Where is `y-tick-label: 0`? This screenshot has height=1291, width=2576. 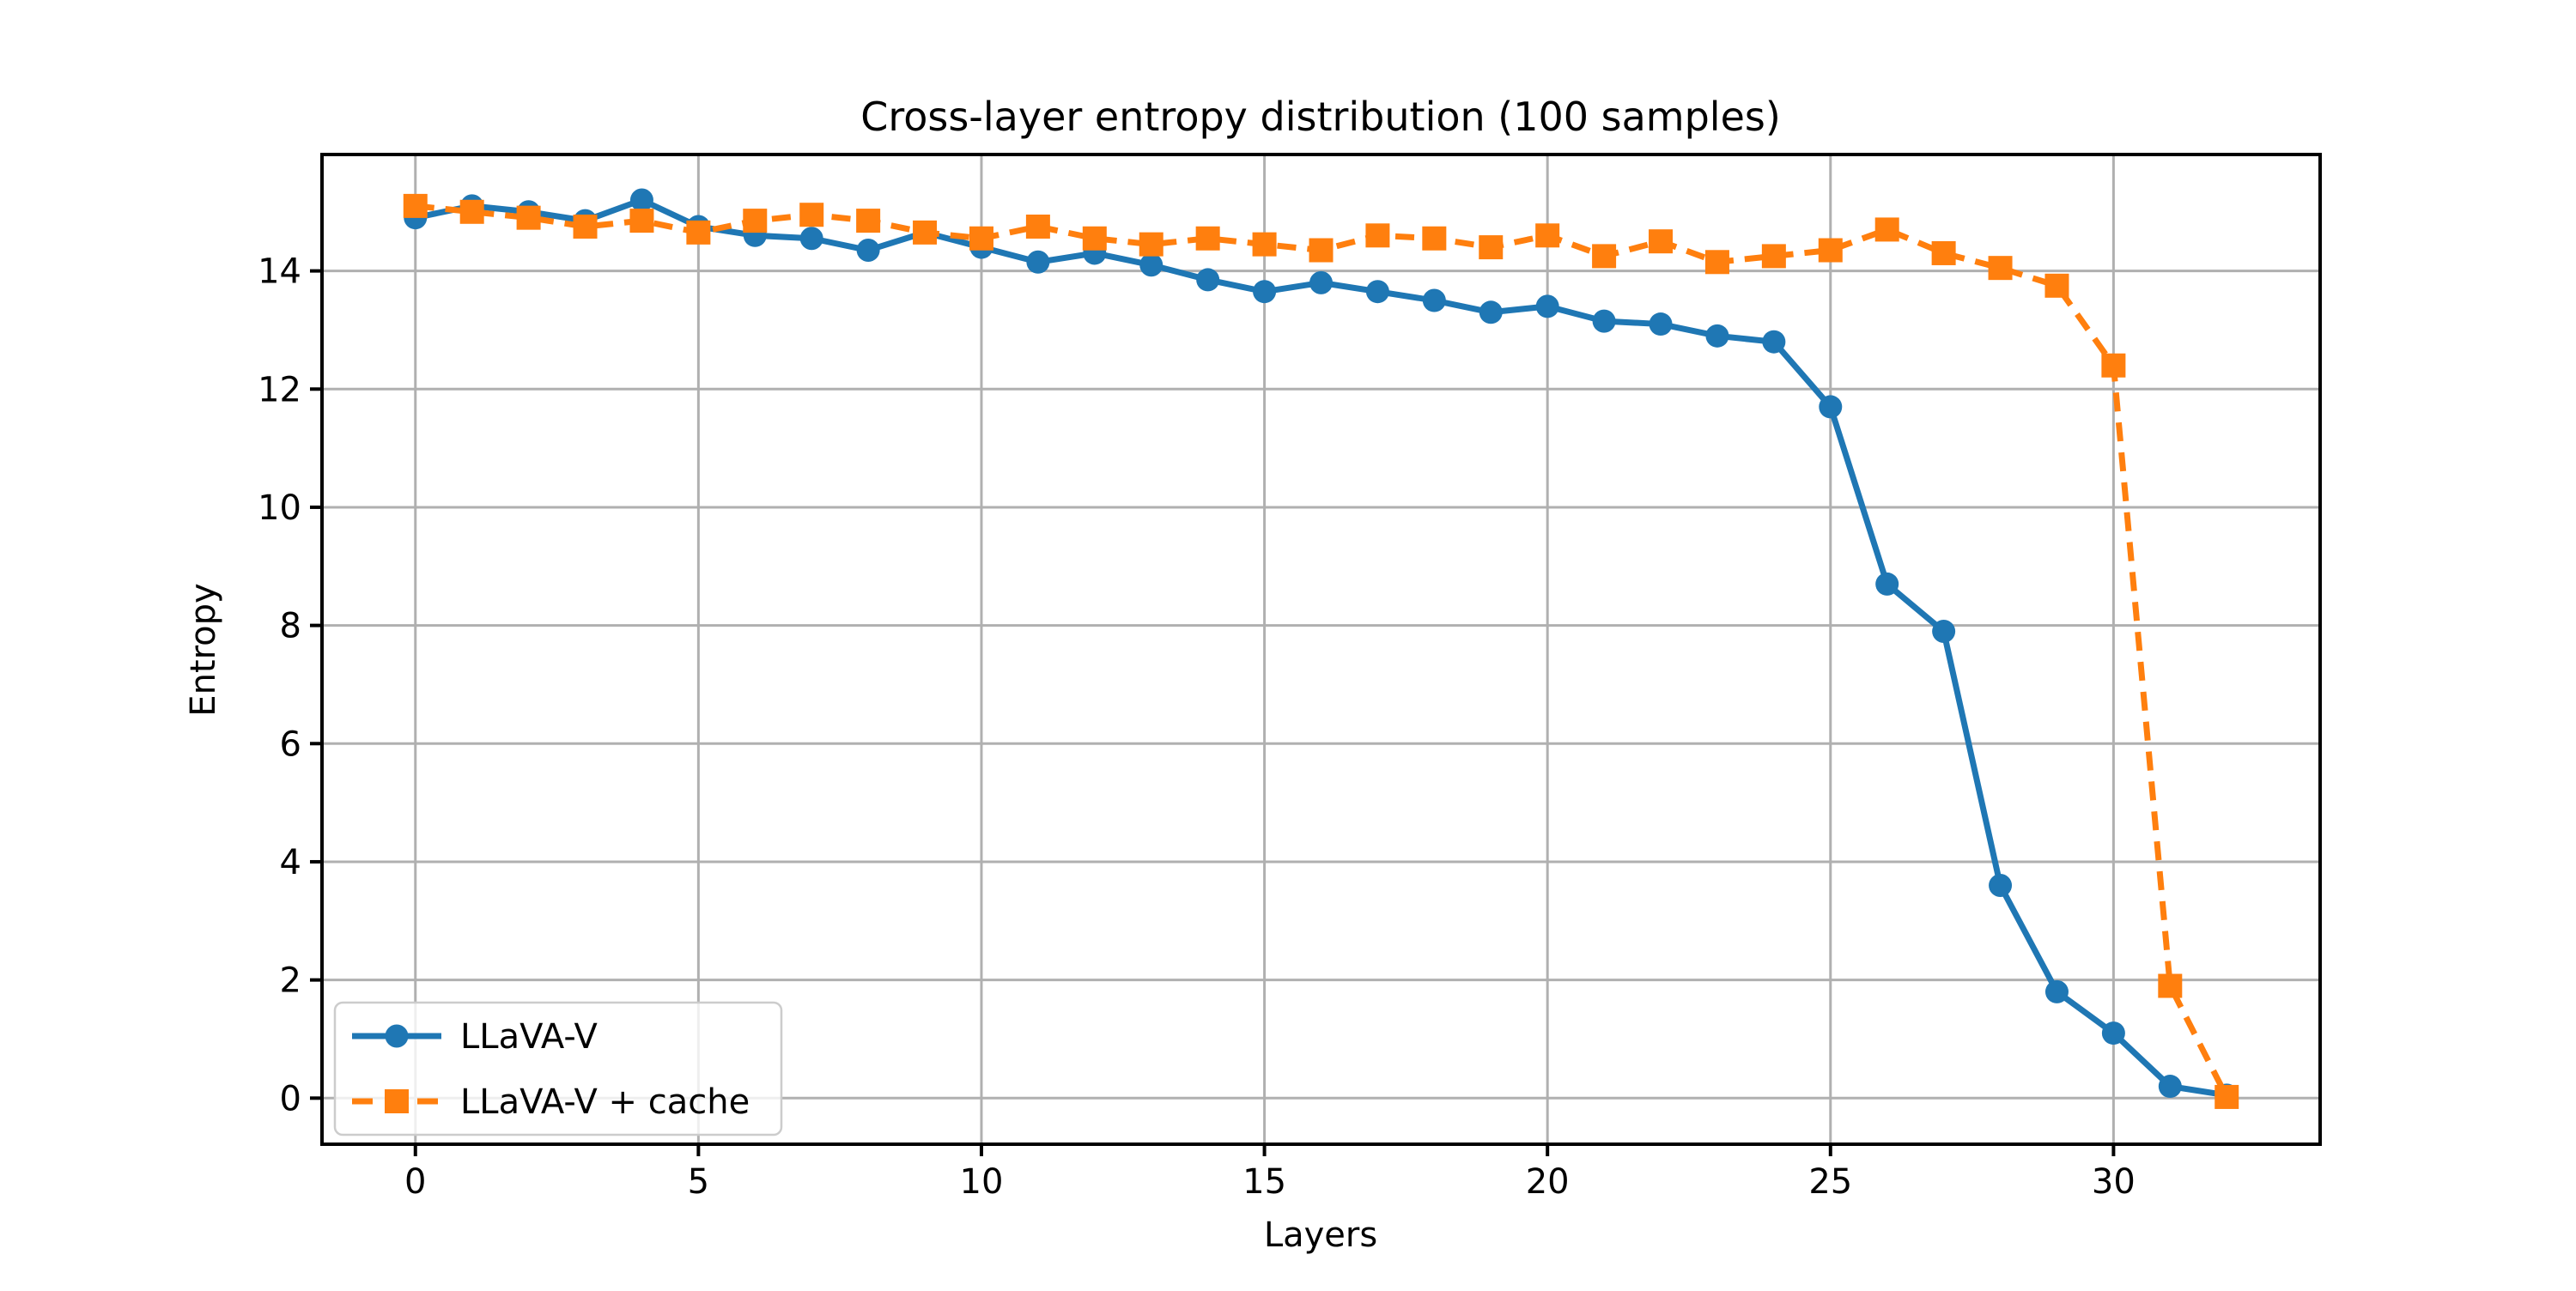
y-tick-label: 0 is located at coordinates (291, 1098).